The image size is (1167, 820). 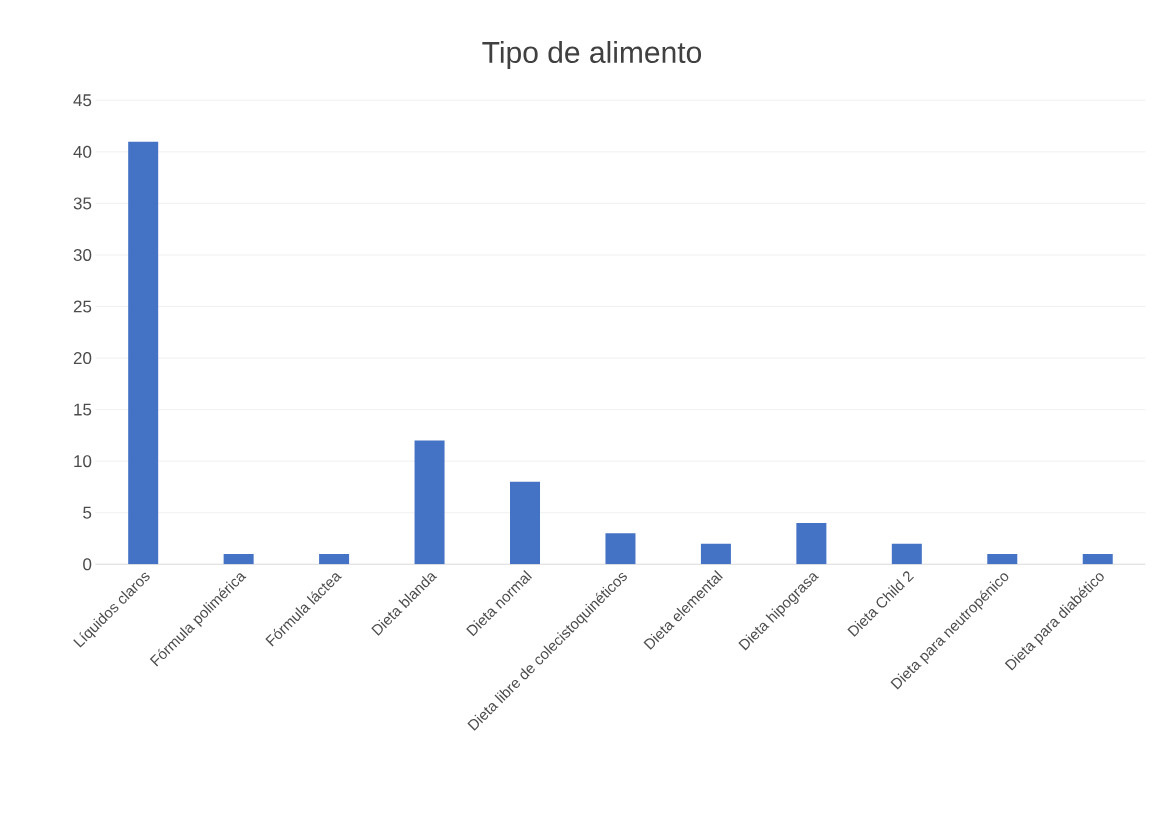 I want to click on y-tick-label: 20, so click(x=82, y=358).